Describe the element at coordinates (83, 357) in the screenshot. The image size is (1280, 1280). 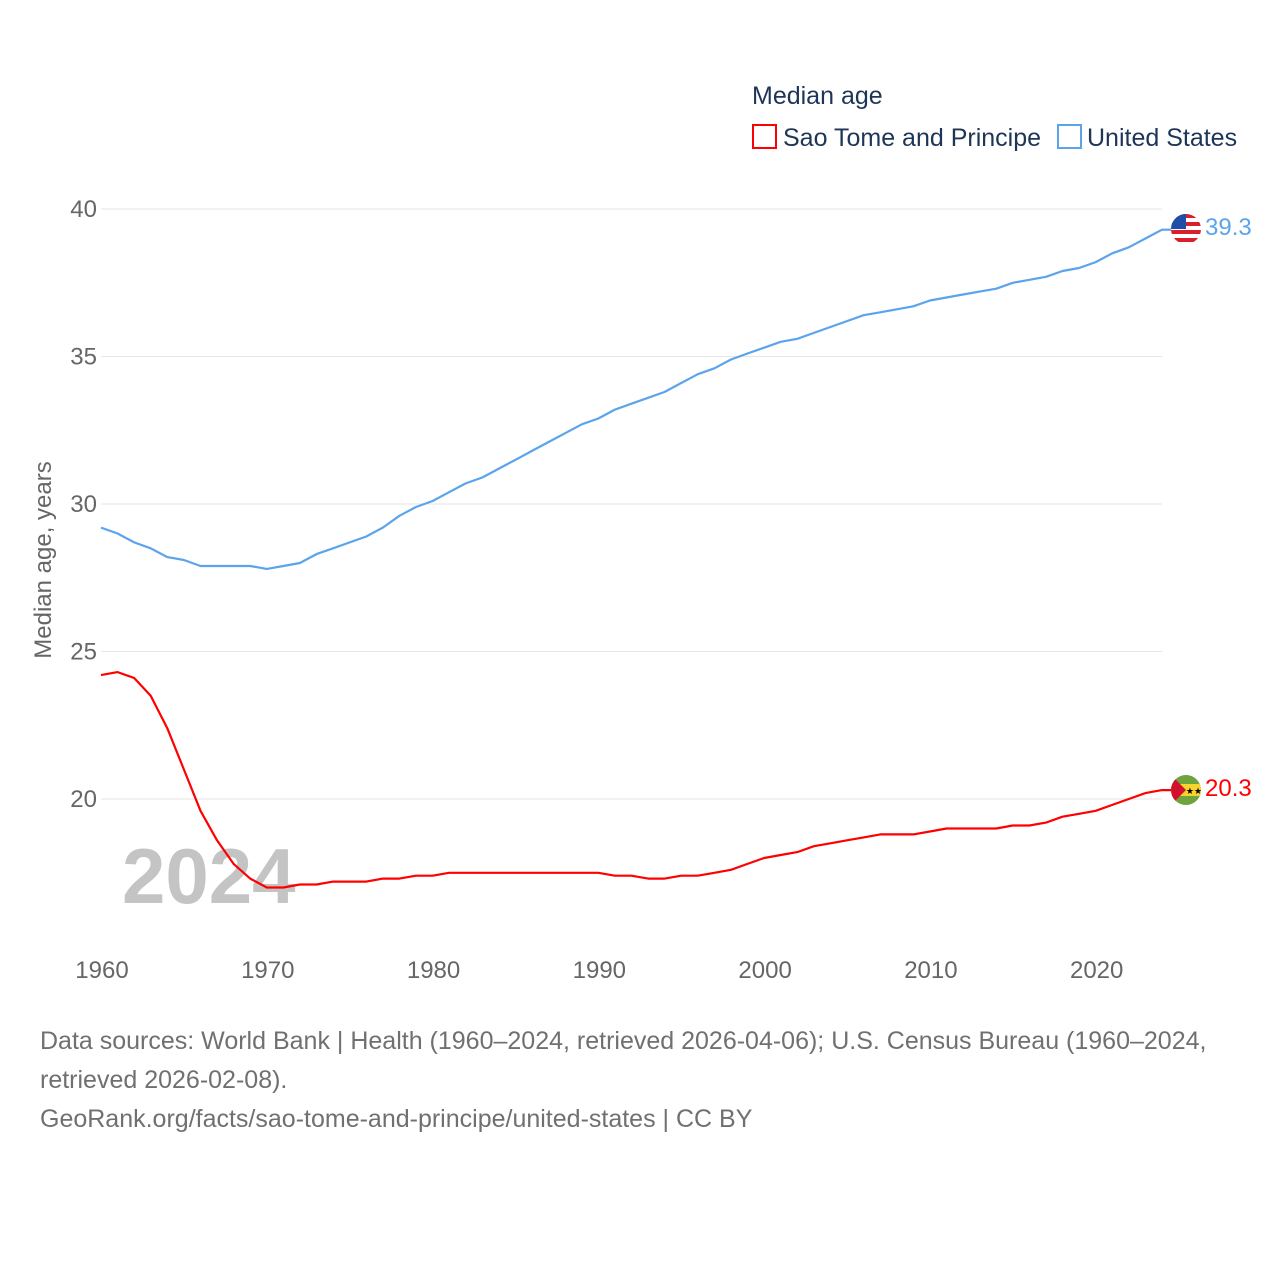
I see `y-tick-label: 35` at that location.